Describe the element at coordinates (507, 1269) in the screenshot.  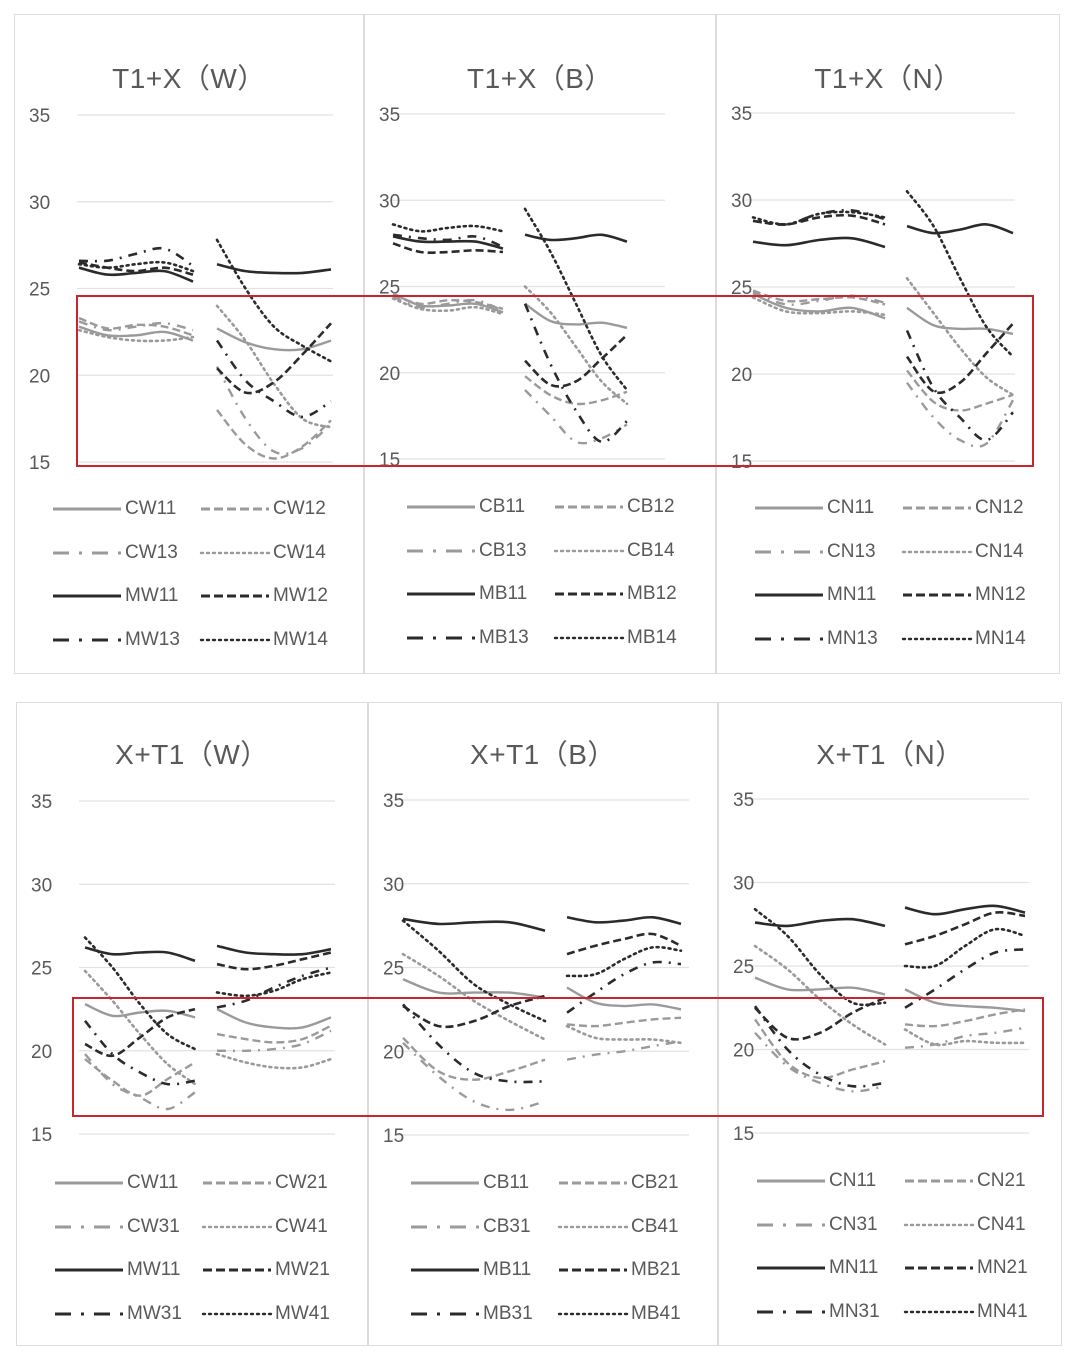
I see `legend-label: MB11` at that location.